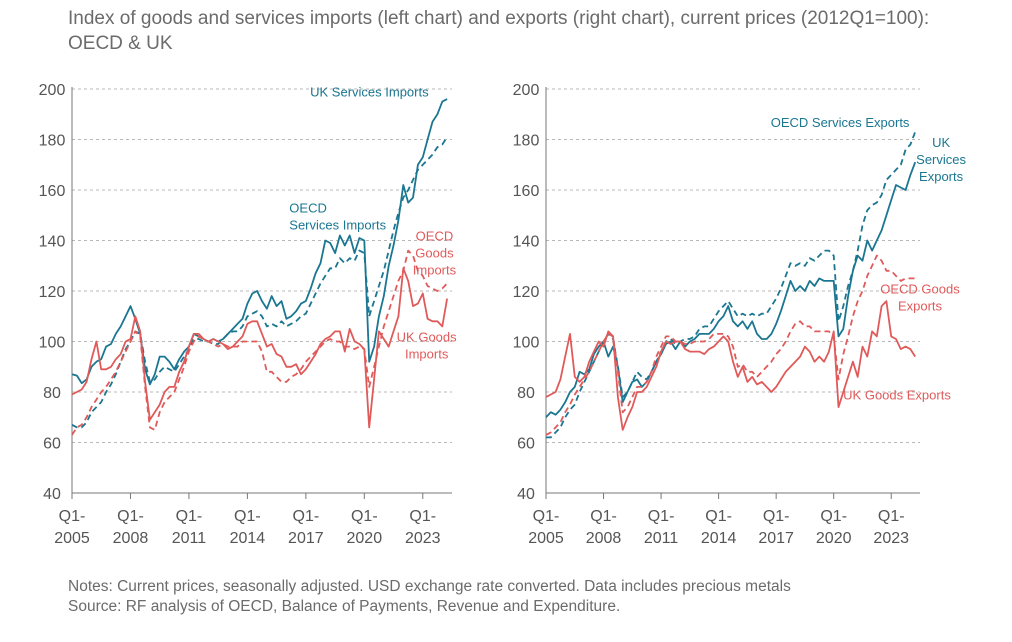  What do you see at coordinates (259, 348) in the screenshot?
I see `series-line-uk-goods-imports` at bounding box center [259, 348].